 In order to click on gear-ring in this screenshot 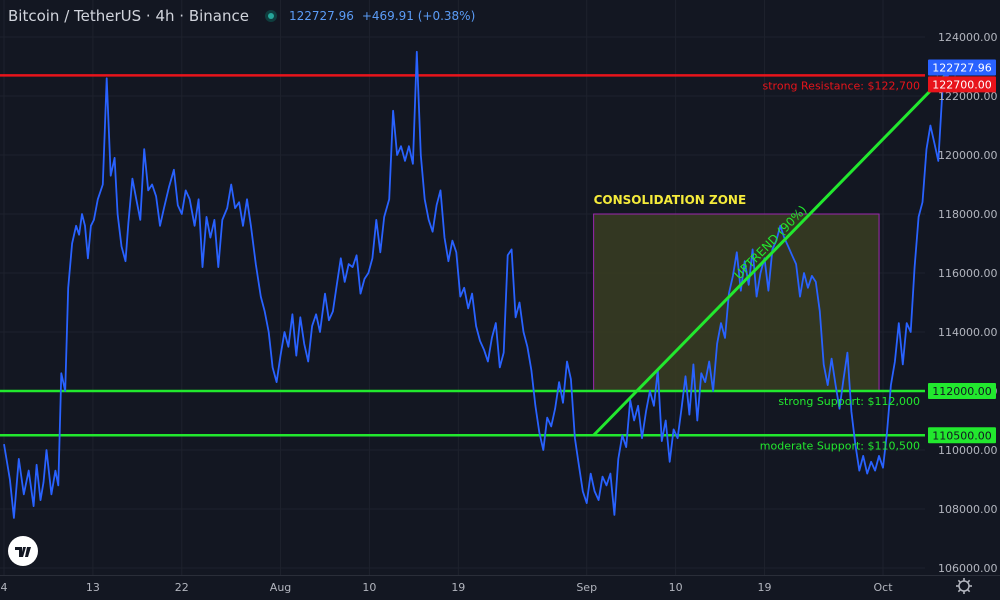, I will do `click(964, 586)`.